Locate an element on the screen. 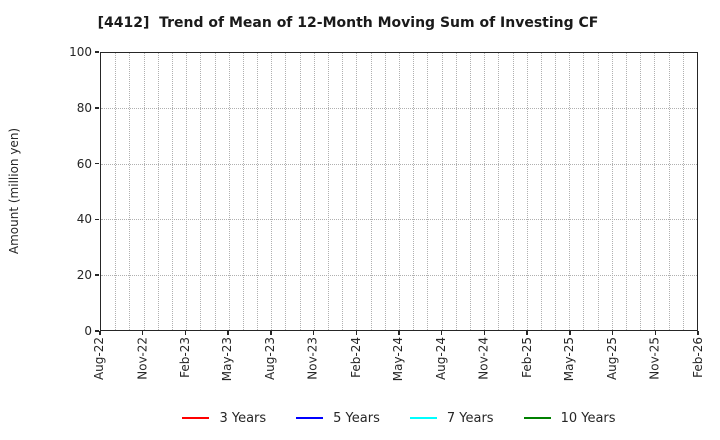  y-tick-label: 40 is located at coordinates (84, 219).